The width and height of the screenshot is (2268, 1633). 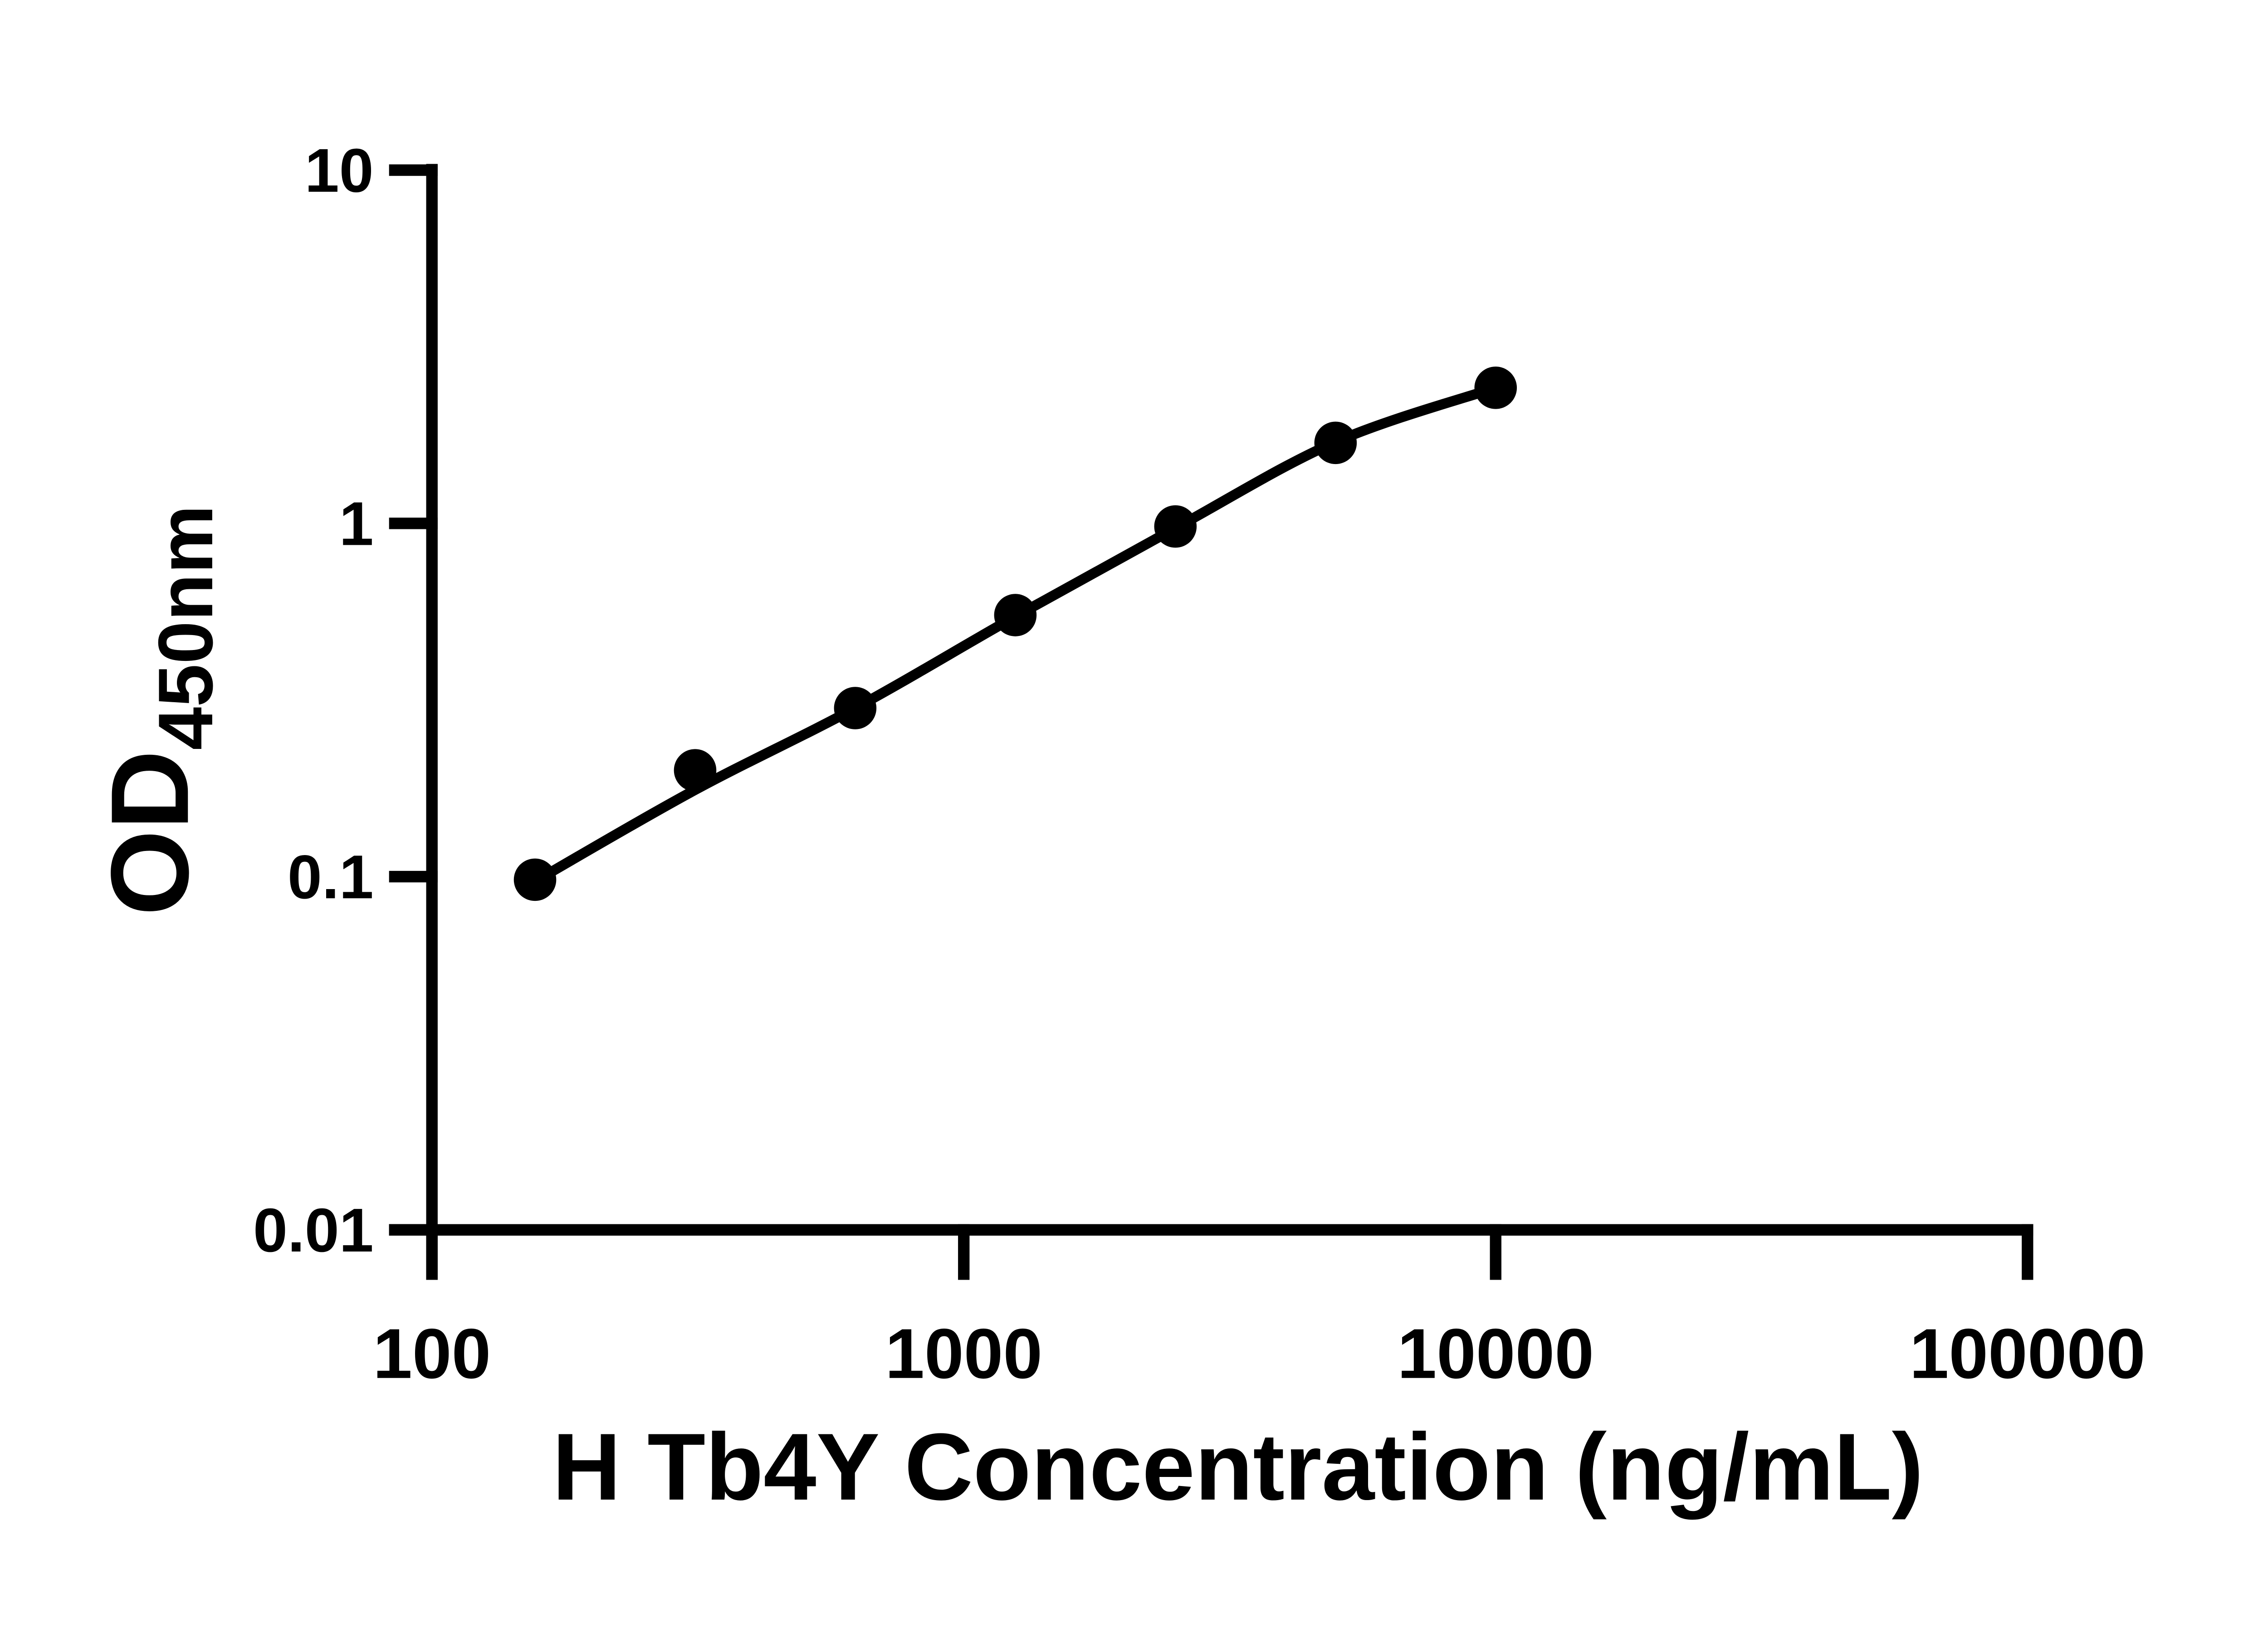 What do you see at coordinates (964, 1354) in the screenshot?
I see `x-tick-label: 1000` at bounding box center [964, 1354].